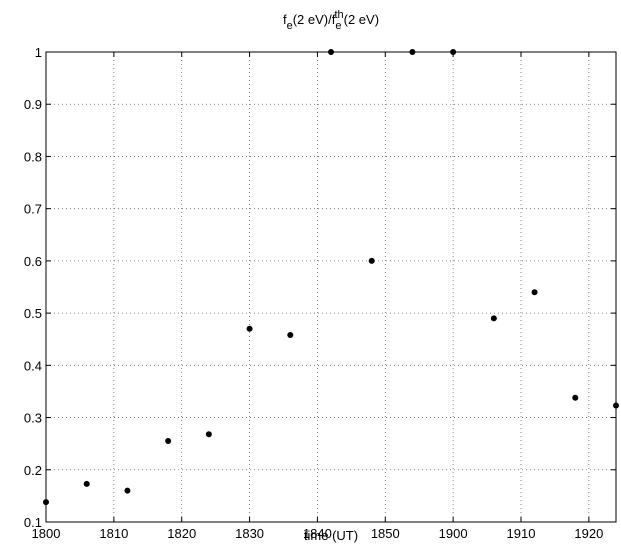 This screenshot has height=545, width=621. What do you see at coordinates (249, 533) in the screenshot?
I see `x-tick-label: 1830` at bounding box center [249, 533].